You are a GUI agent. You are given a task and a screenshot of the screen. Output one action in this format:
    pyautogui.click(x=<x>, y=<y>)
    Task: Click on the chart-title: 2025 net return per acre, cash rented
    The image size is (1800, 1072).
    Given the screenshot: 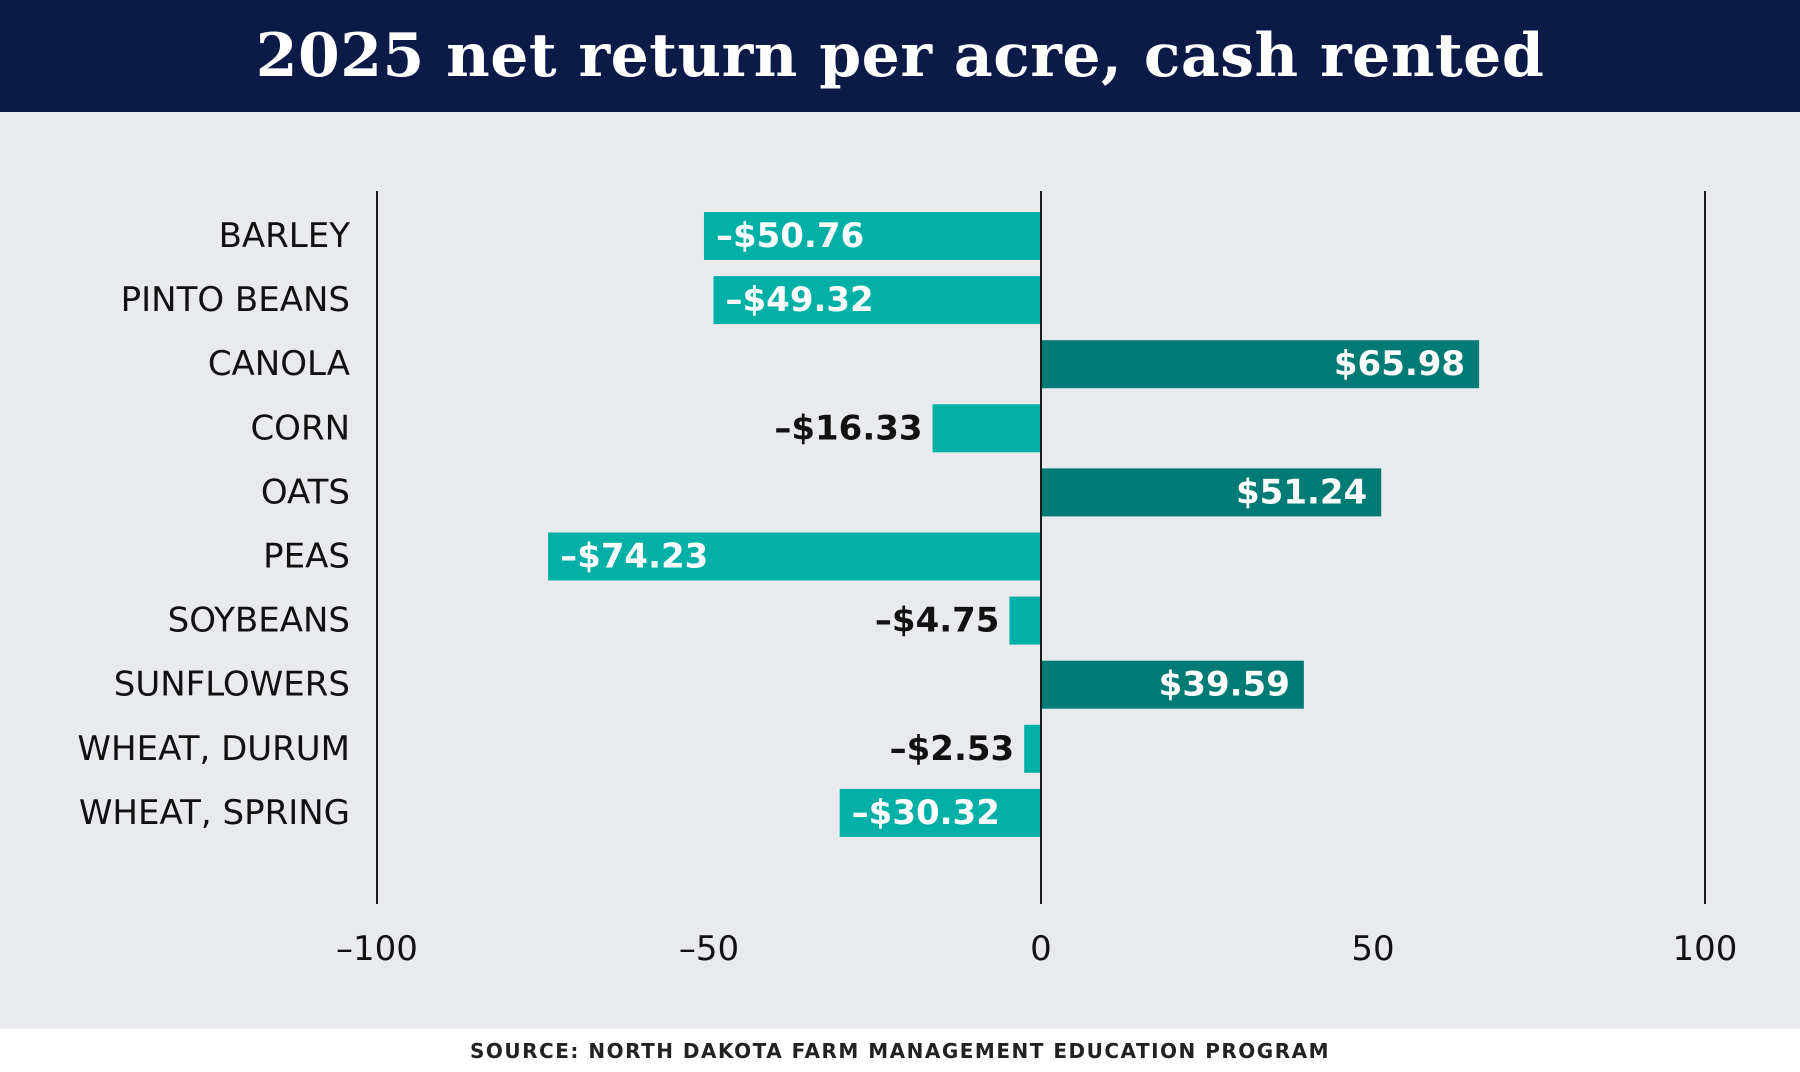 What is the action you would take?
    pyautogui.click(x=900, y=56)
    